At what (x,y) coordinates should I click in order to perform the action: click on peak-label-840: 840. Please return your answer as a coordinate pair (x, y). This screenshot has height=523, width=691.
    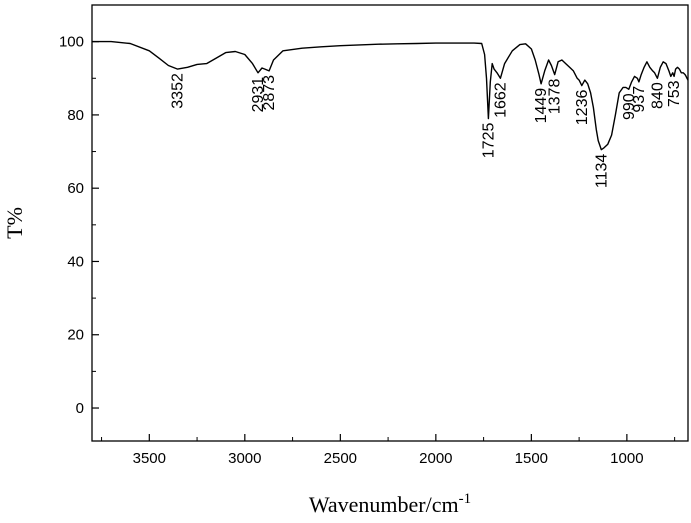
    Looking at the image, I should click on (657, 95).